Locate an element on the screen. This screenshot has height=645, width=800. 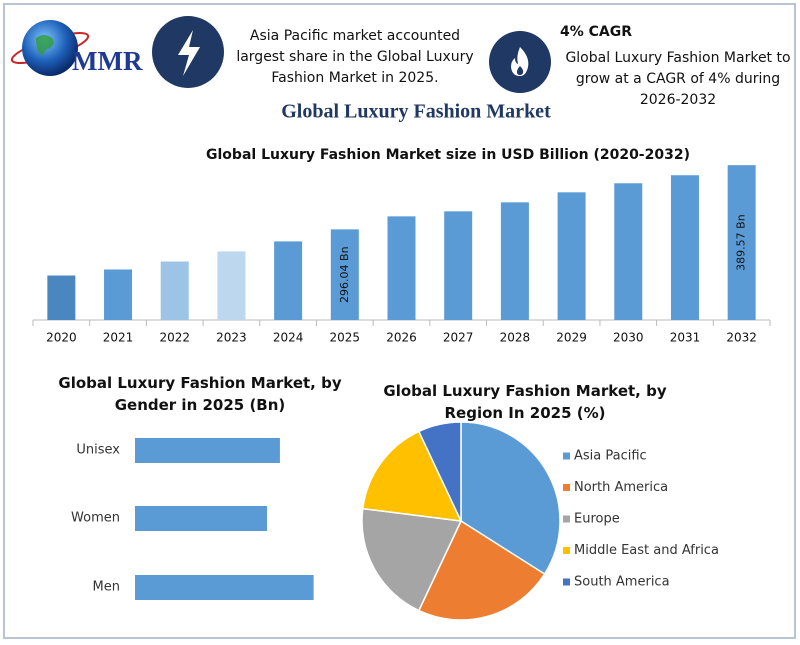
legend-label: North America is located at coordinates (621, 487).